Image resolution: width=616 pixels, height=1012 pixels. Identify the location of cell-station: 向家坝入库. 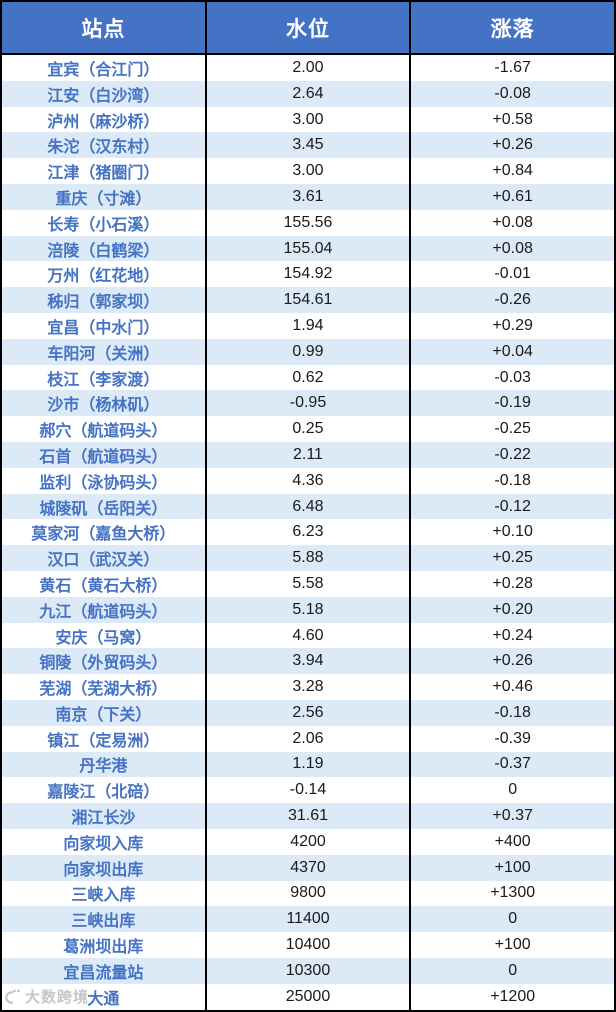
(103, 841).